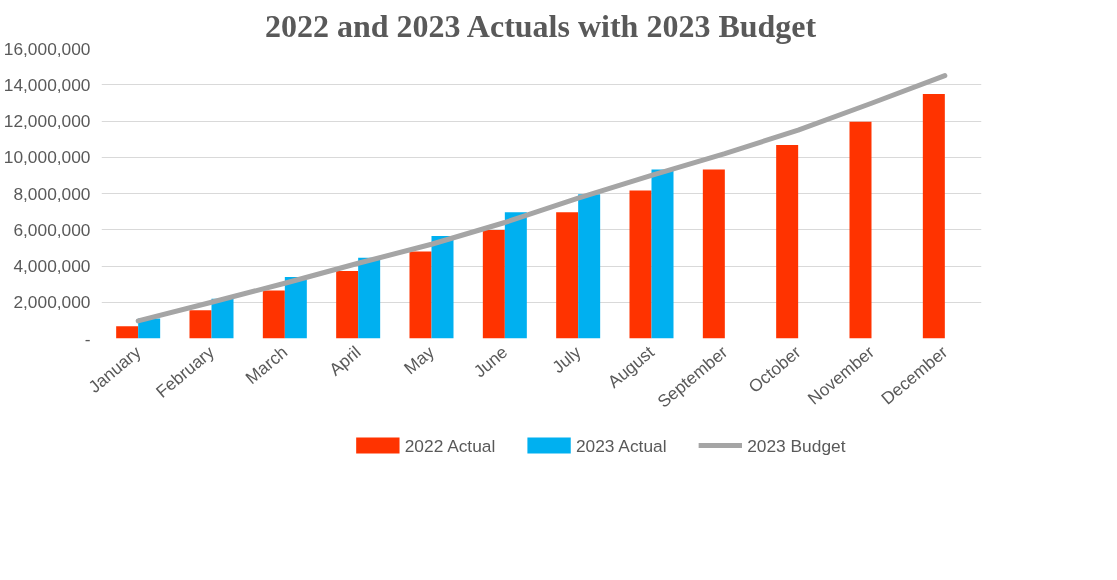  What do you see at coordinates (541, 25) in the screenshot?
I see `chart-title: 2022 and 2023 Actuals with 2023 Budget` at bounding box center [541, 25].